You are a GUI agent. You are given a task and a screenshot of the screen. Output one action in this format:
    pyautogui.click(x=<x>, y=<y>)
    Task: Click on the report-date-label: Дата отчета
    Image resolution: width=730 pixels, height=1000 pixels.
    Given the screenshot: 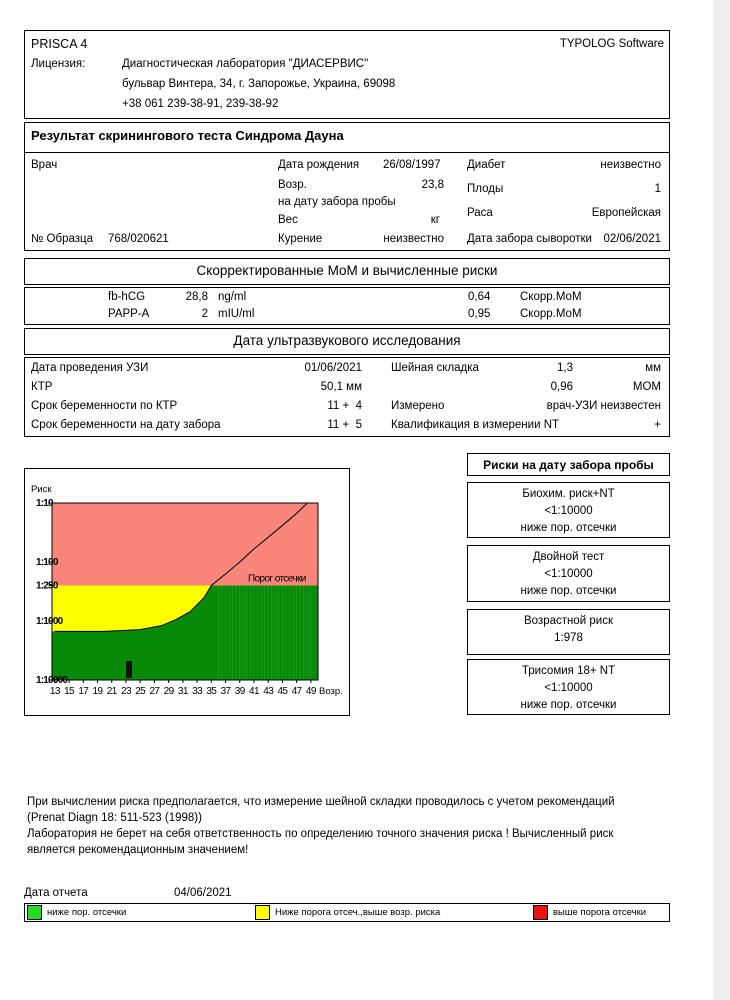 What is the action you would take?
    pyautogui.click(x=56, y=893)
    